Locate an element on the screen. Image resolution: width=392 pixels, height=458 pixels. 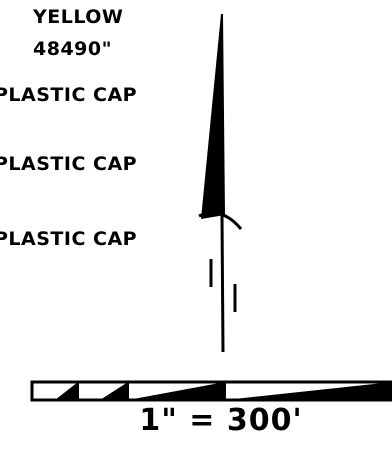
north-arrow-shaft is located at coordinates (222, 284).